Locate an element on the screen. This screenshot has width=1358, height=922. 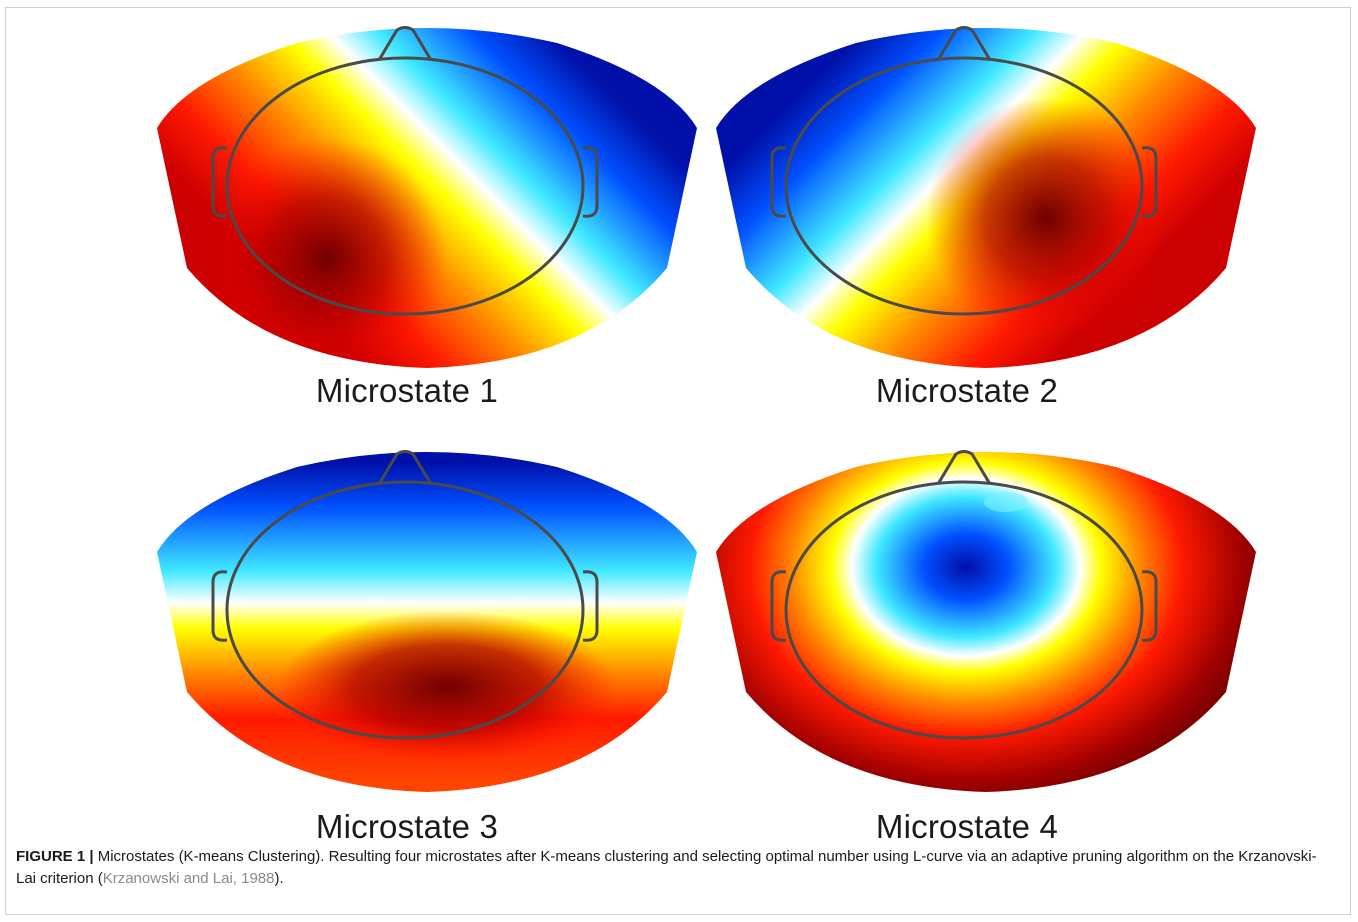
microstate-4-label: Microstate 4 is located at coordinates (967, 826).